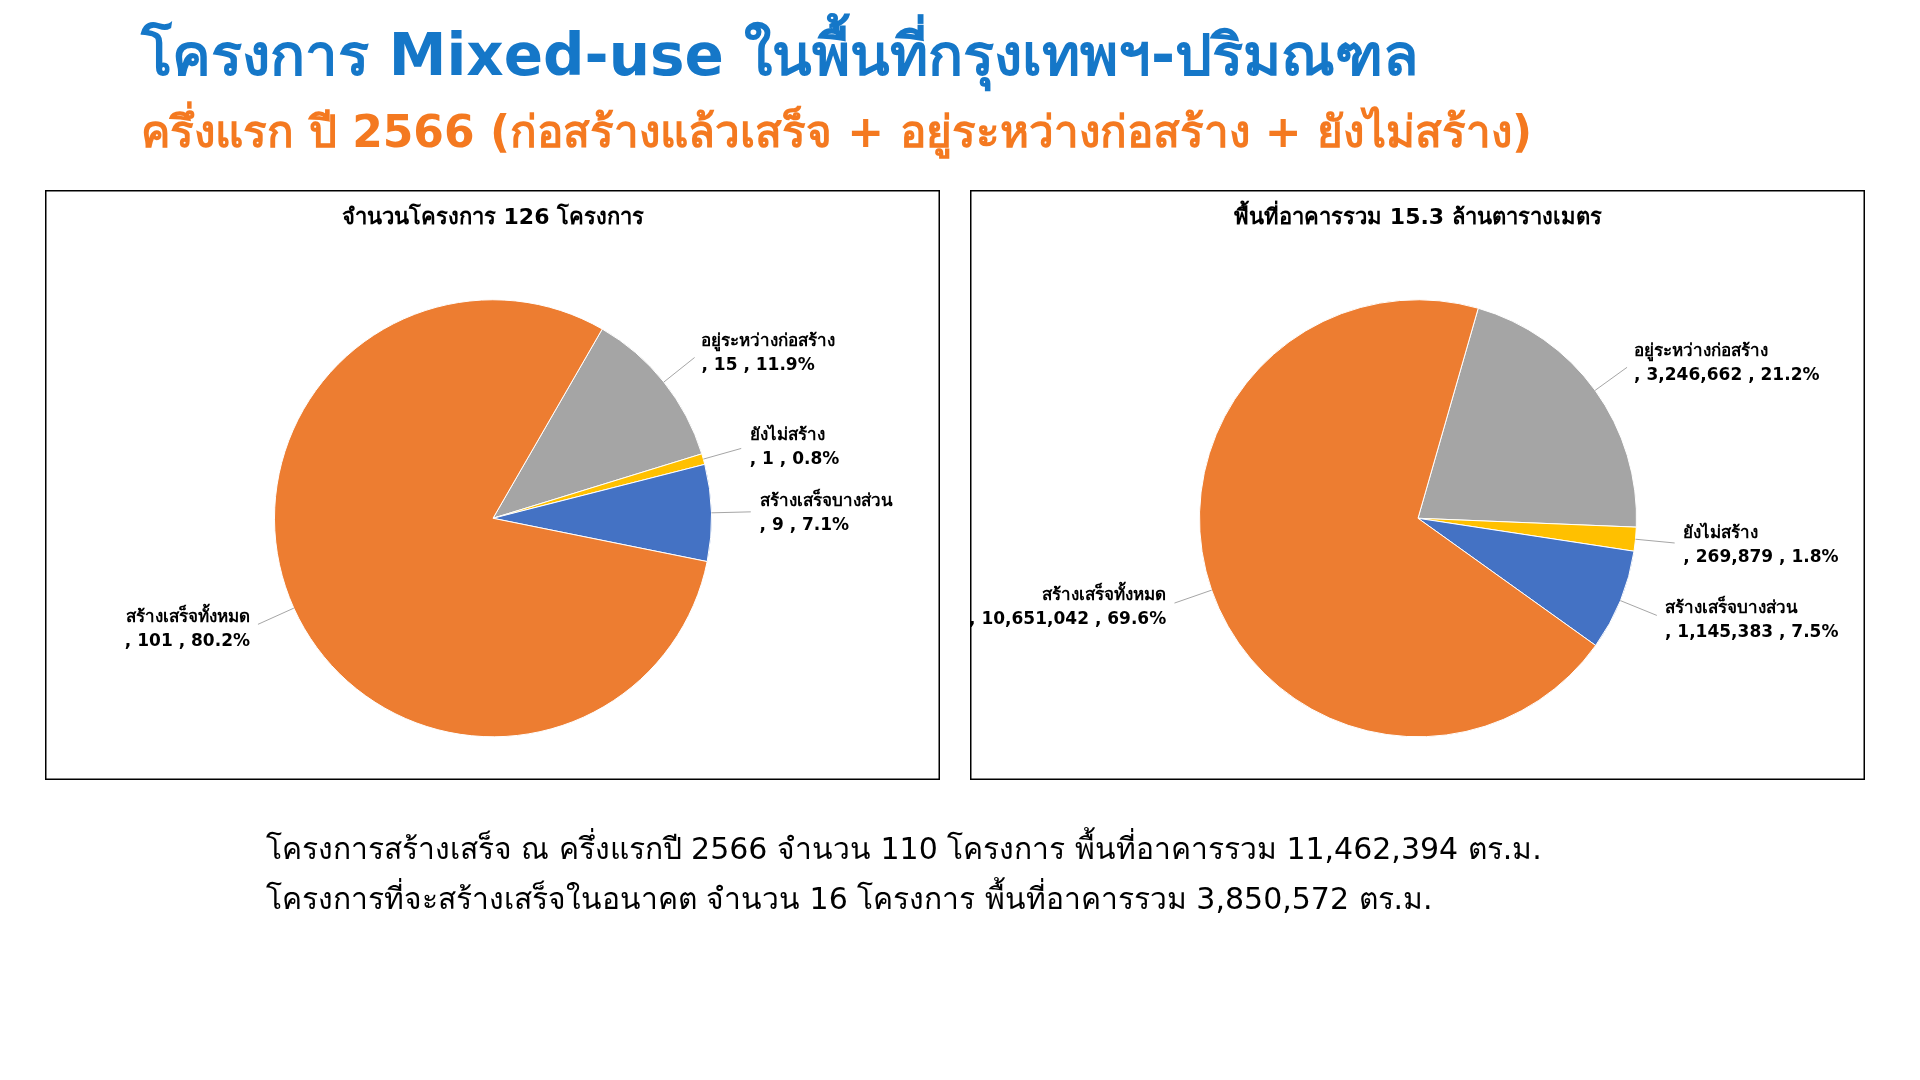 The image size is (1920, 1080). Describe the element at coordinates (903, 846) in the screenshot. I see `text: โครงการสร้างเสร็จ ณ ครึ่งแรกปี 2566 จำนวน 110 โครงการ พื้นที่อาคารรวม 11,462,394 ตร.ม.` at that location.